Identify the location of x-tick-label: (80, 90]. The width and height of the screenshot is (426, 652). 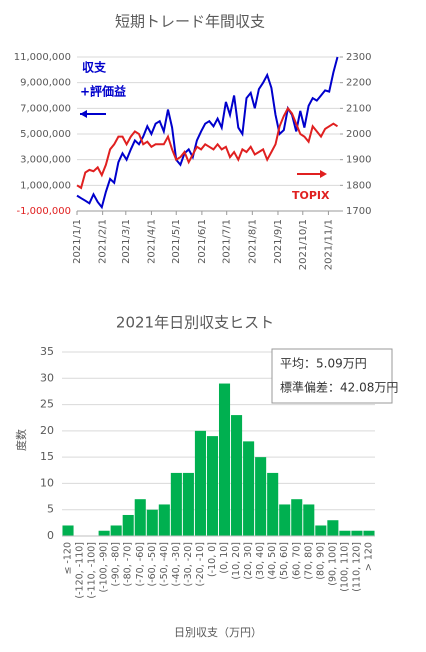
(320, 561).